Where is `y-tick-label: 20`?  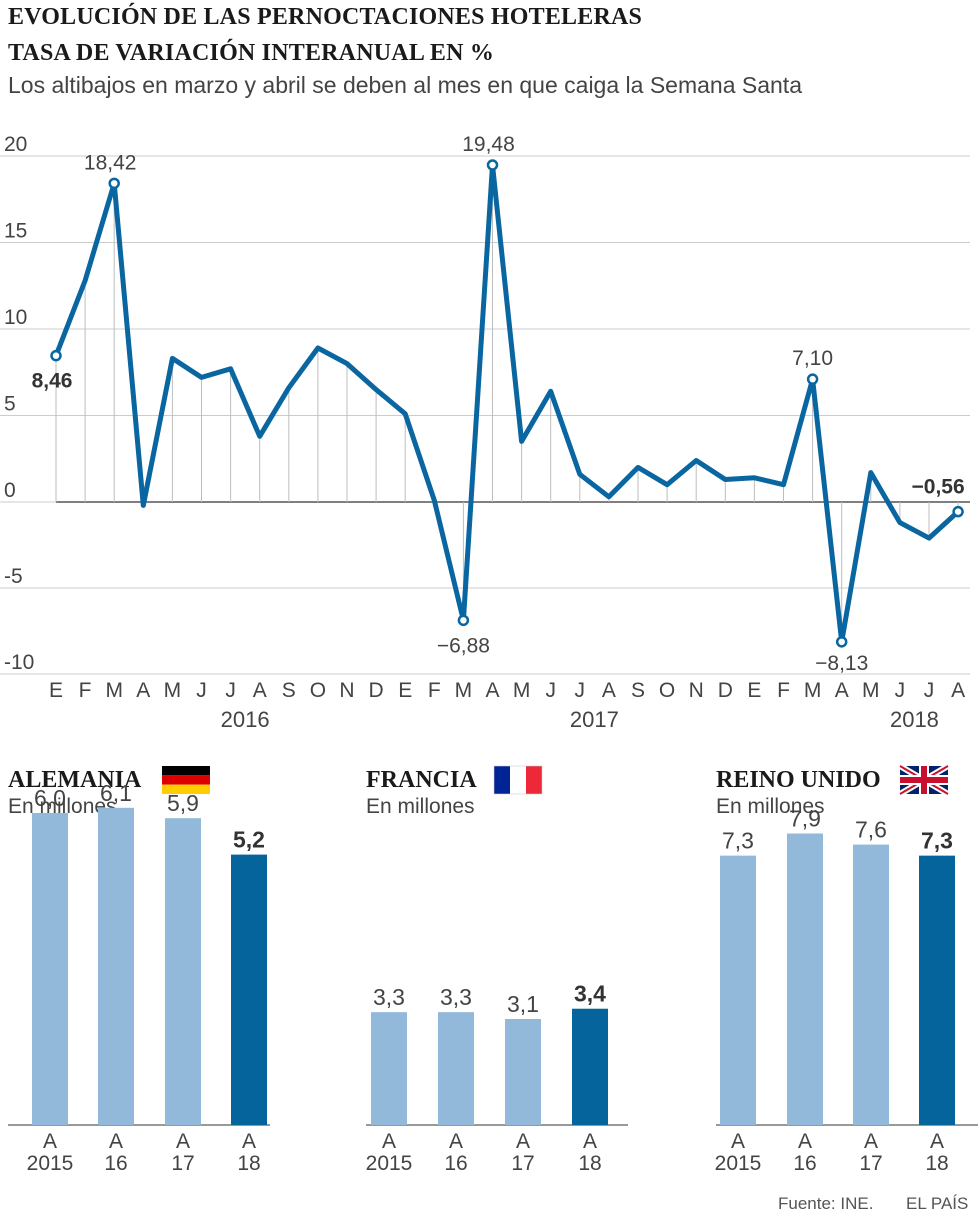 y-tick-label: 20 is located at coordinates (15, 144).